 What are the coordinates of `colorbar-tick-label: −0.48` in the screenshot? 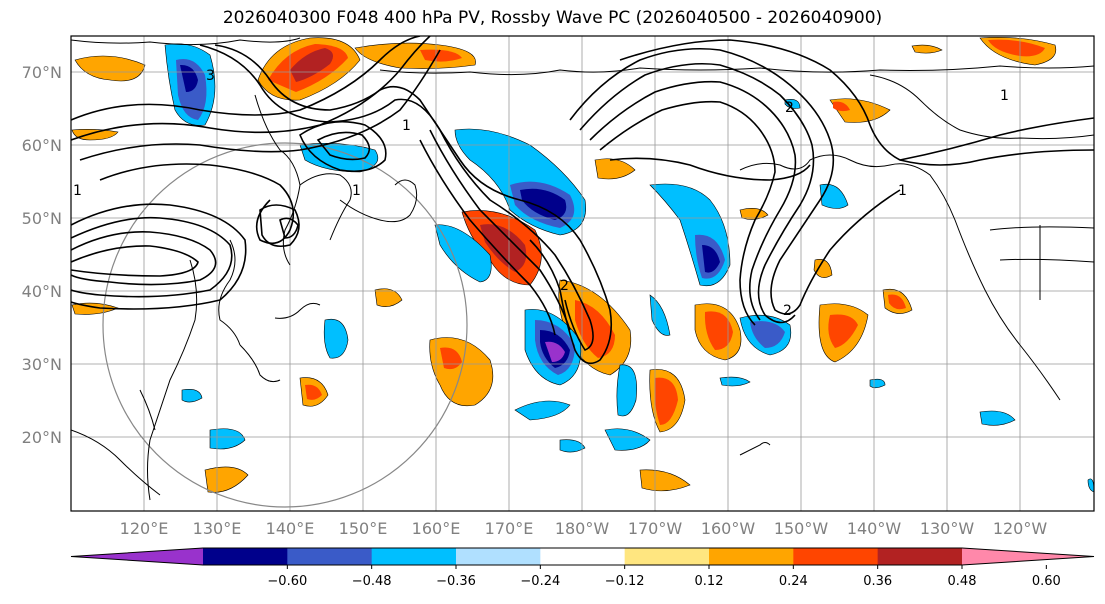 It's located at (372, 581).